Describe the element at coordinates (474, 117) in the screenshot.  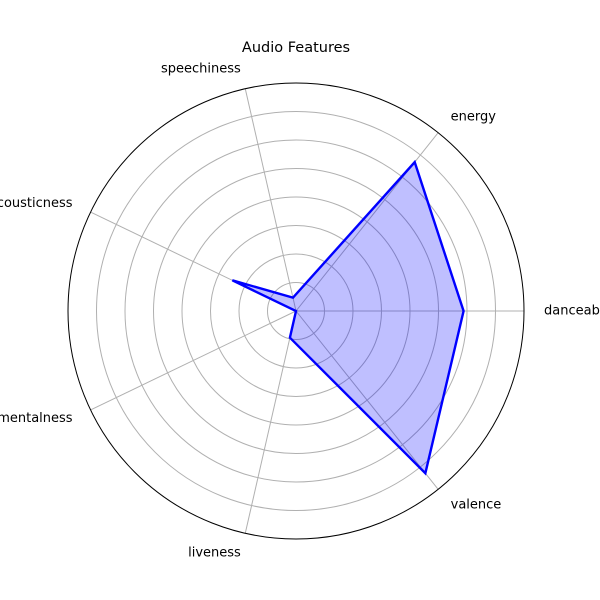
I see `axis-label-energy: energy` at that location.